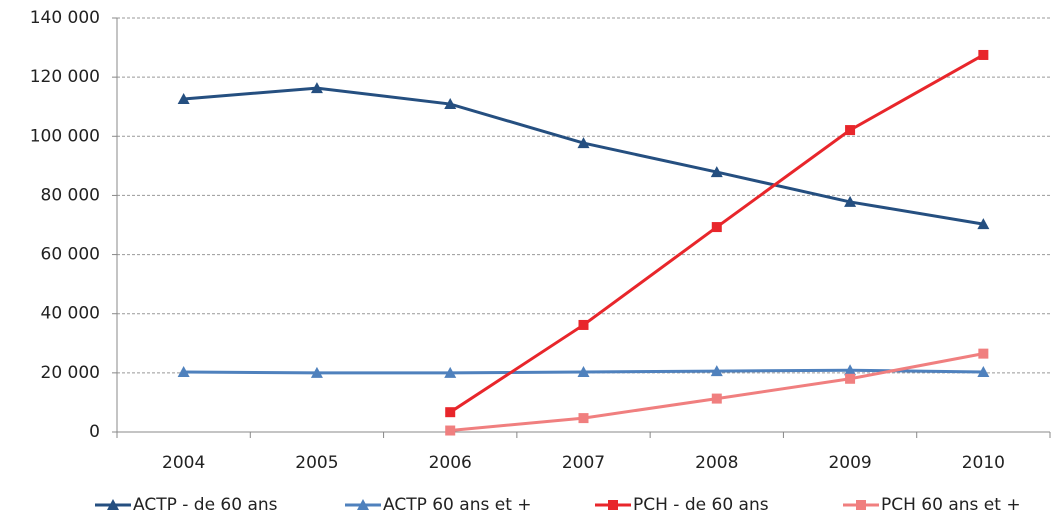 The width and height of the screenshot is (1053, 518). What do you see at coordinates (716, 463) in the screenshot?
I see `x-tick-label: 2008` at bounding box center [716, 463].